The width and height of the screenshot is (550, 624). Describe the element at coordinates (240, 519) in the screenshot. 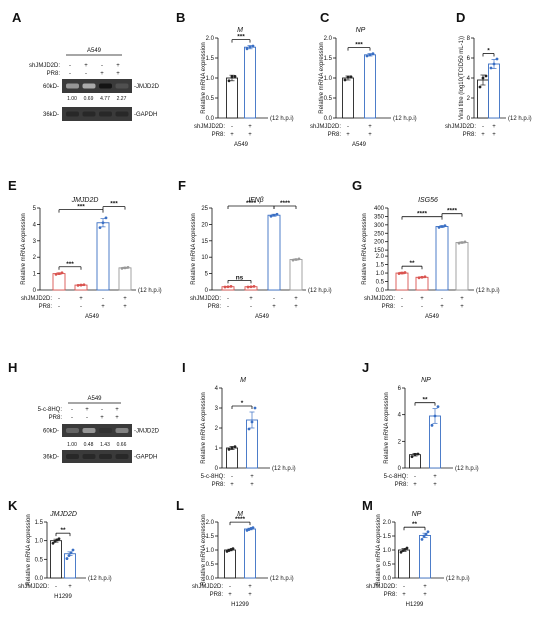

I see `sig-label-L: ****` at that location.